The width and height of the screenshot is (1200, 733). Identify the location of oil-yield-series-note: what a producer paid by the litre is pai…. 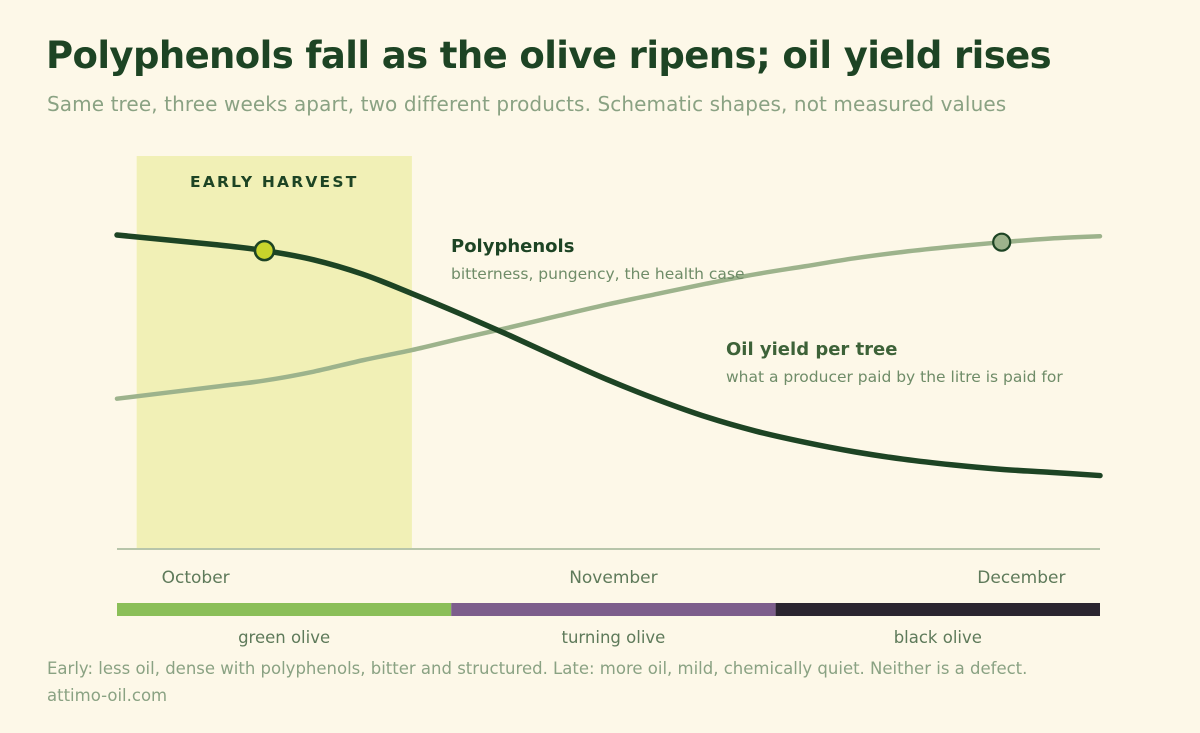
(894, 377).